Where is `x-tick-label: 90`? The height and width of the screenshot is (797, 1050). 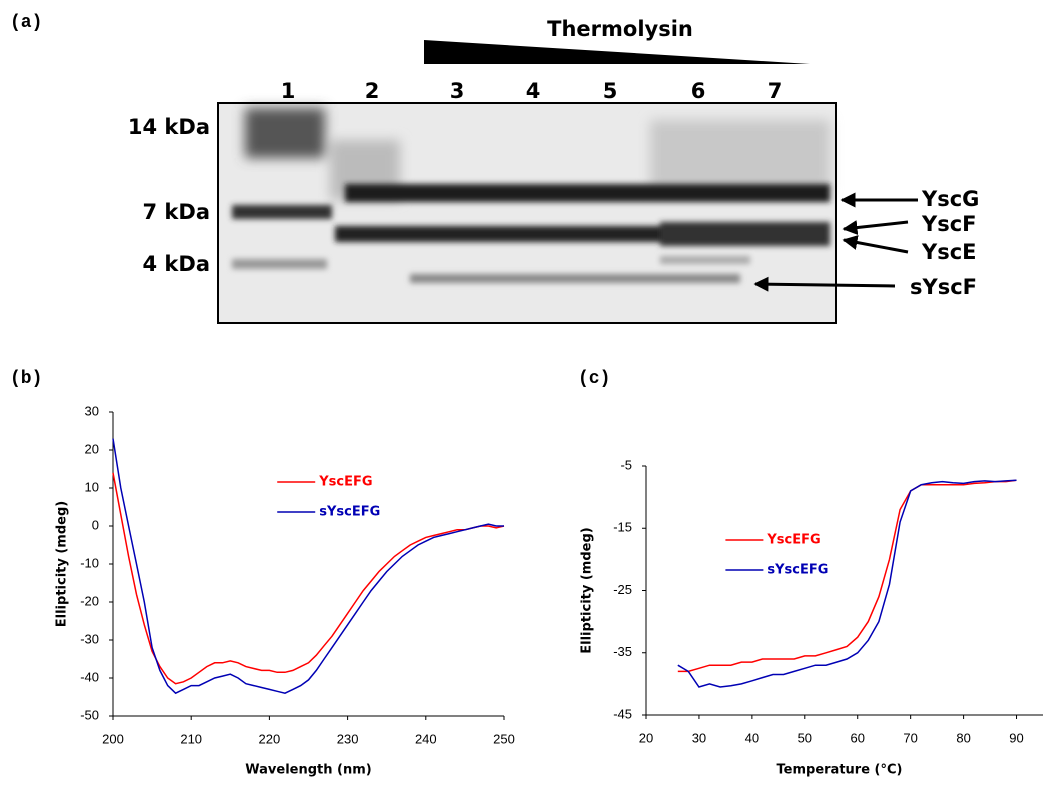
x-tick-label: 90 is located at coordinates (1016, 737).